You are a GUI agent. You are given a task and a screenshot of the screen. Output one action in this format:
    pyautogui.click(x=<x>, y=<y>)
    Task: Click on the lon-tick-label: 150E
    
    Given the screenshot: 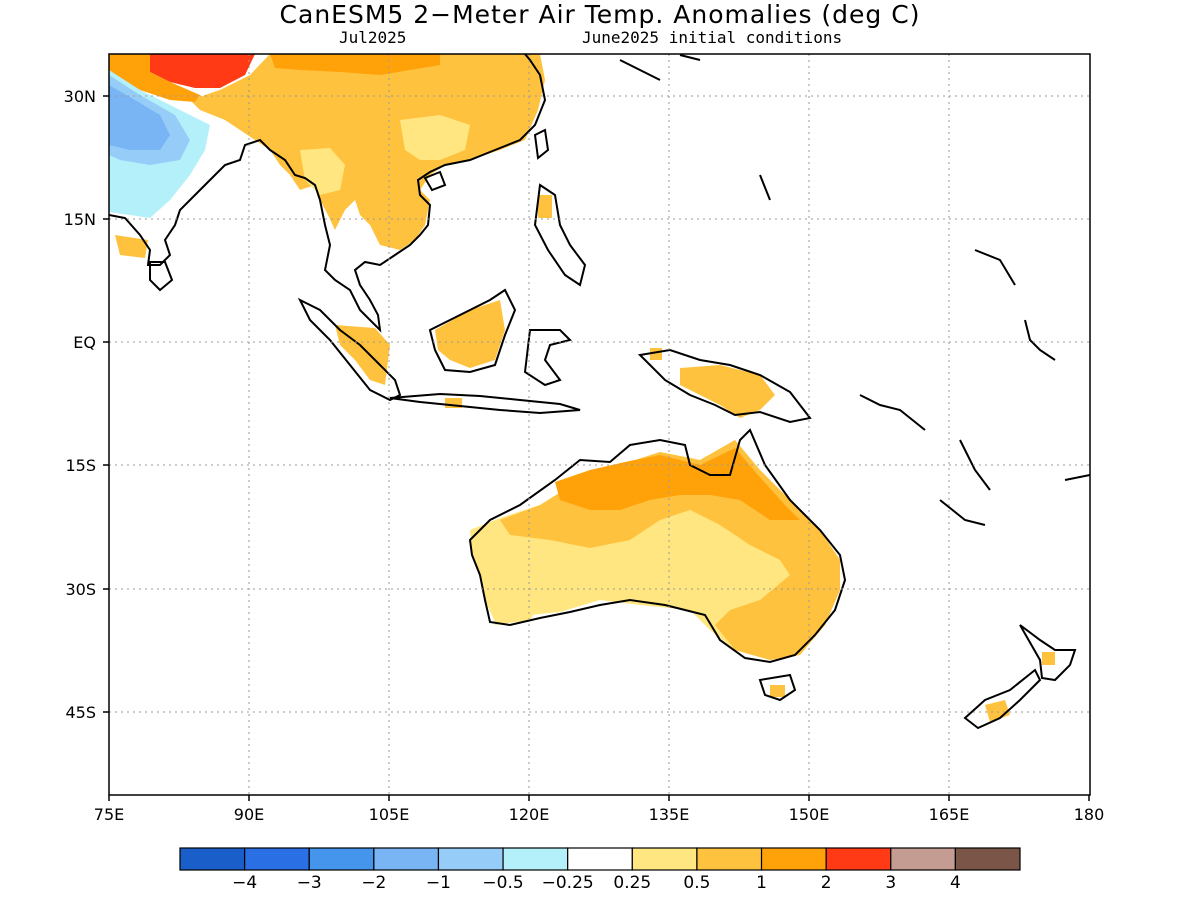 What is the action you would take?
    pyautogui.click(x=809, y=814)
    